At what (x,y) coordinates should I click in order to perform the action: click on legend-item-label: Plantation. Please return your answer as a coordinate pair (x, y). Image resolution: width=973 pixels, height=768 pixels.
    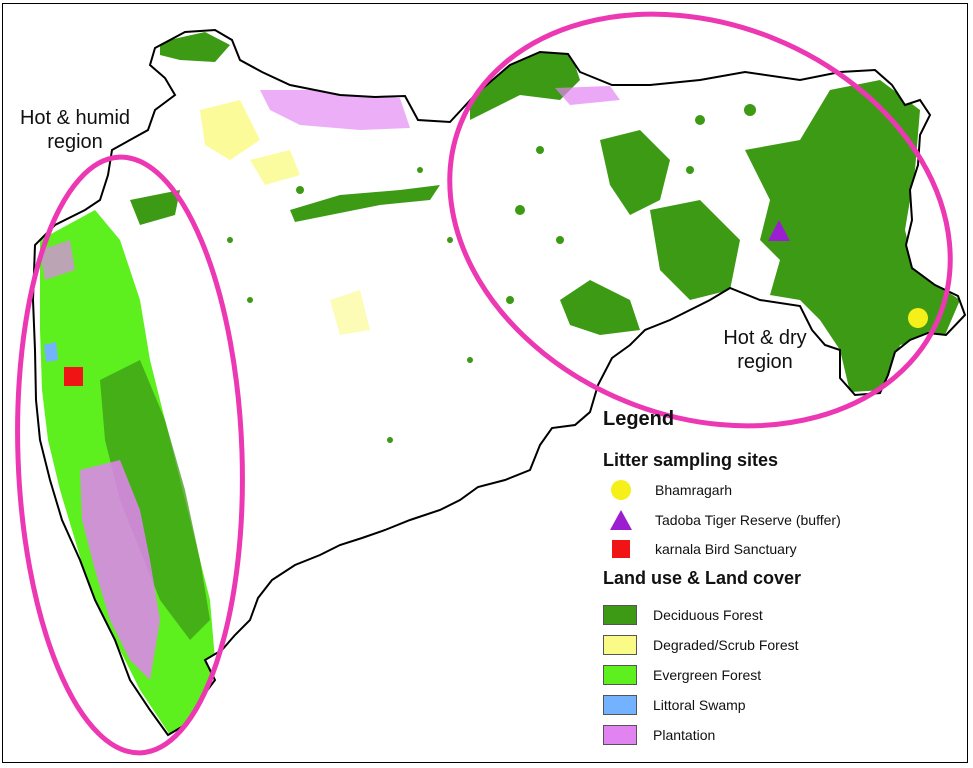
    Looking at the image, I should click on (684, 735).